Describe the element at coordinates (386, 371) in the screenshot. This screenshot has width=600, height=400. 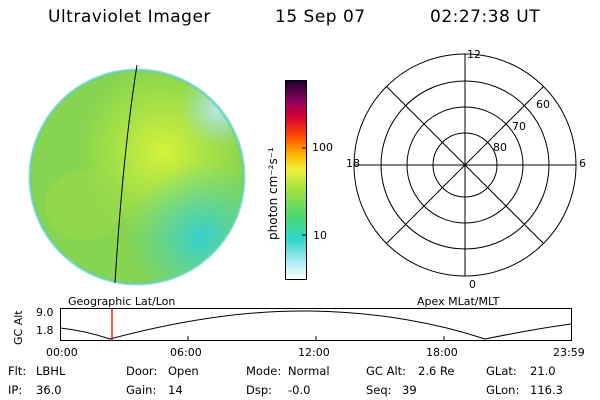
I see `gc-alt-label: GC Alt:` at that location.